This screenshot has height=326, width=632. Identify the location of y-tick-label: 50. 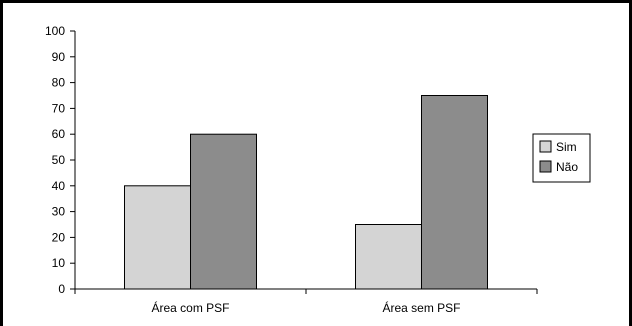
(59, 160).